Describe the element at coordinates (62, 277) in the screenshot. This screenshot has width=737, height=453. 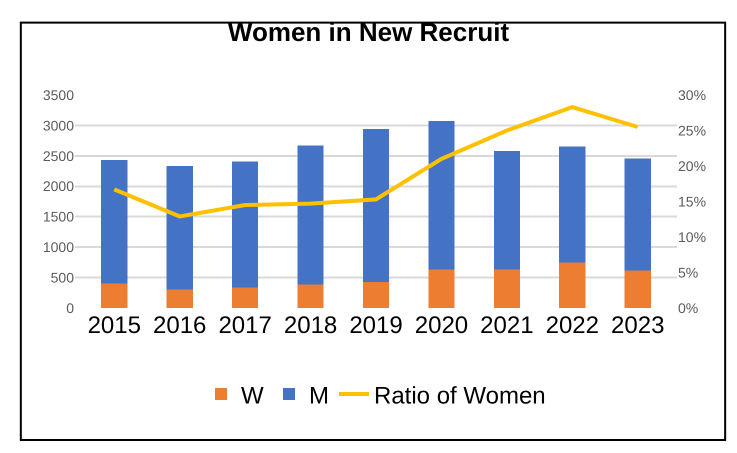
I see `y-tick-label: 500` at that location.